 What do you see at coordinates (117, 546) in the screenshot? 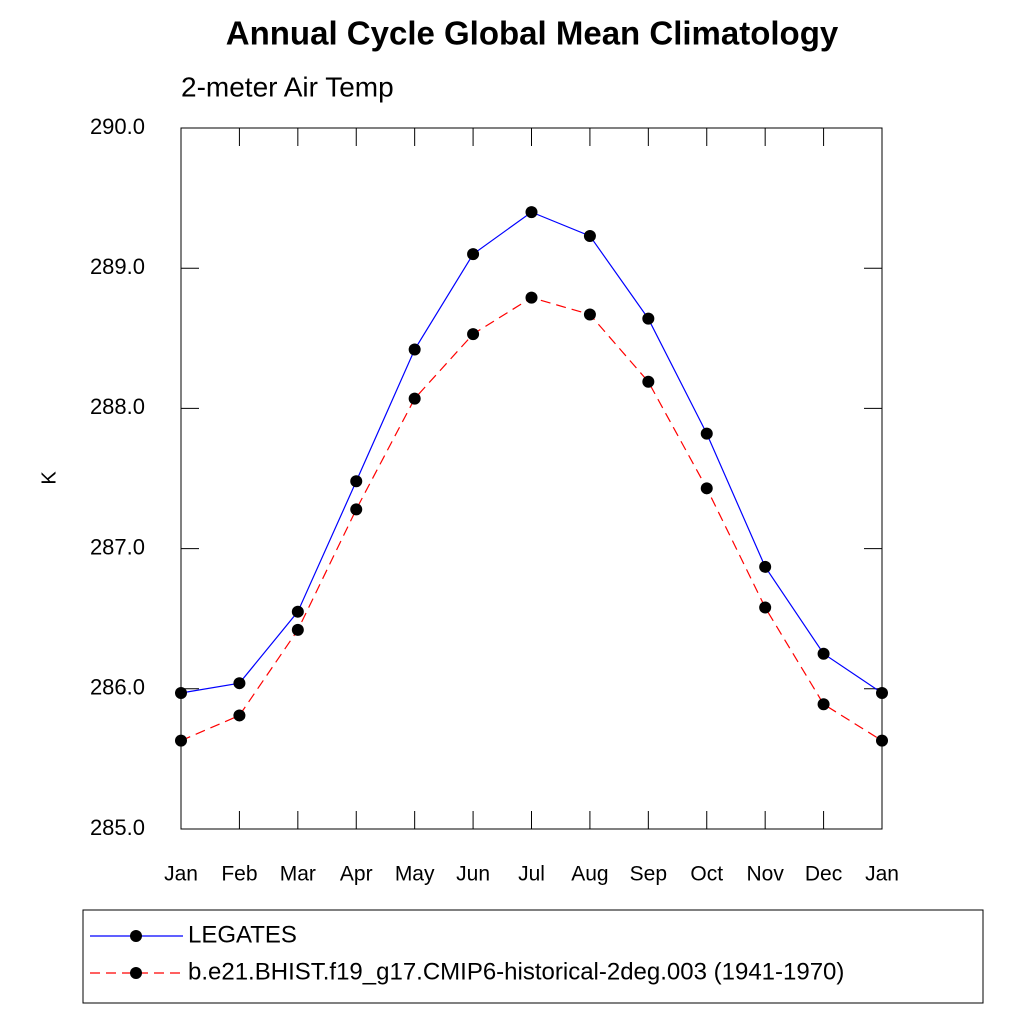
I see `y-tick-label: 287.0` at bounding box center [117, 546].